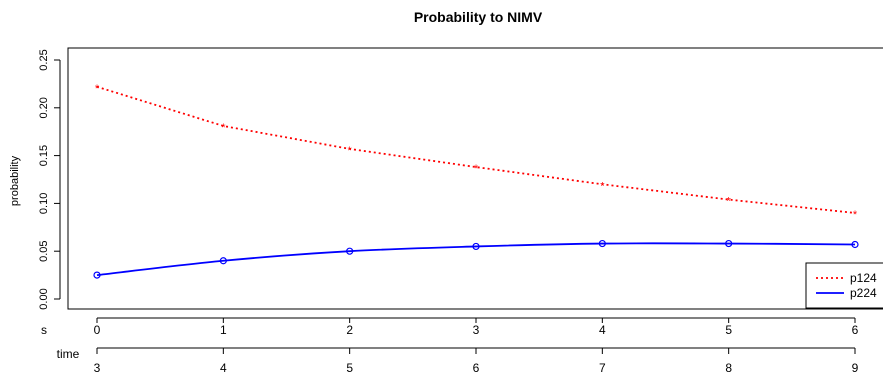  What do you see at coordinates (97, 367) in the screenshot?
I see `time-tick-label: 3` at bounding box center [97, 367].